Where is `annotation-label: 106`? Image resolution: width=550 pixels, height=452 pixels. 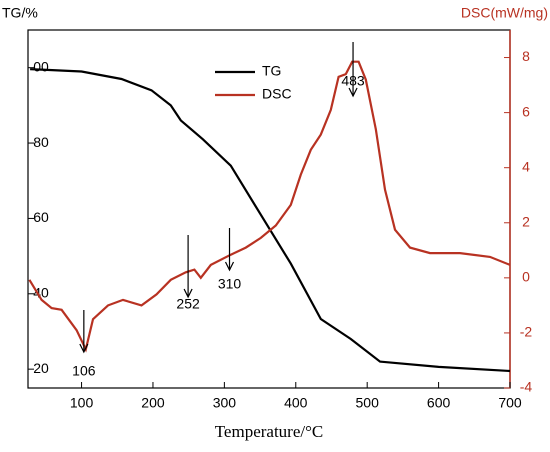 annotation-label: 106 is located at coordinates (84, 371).